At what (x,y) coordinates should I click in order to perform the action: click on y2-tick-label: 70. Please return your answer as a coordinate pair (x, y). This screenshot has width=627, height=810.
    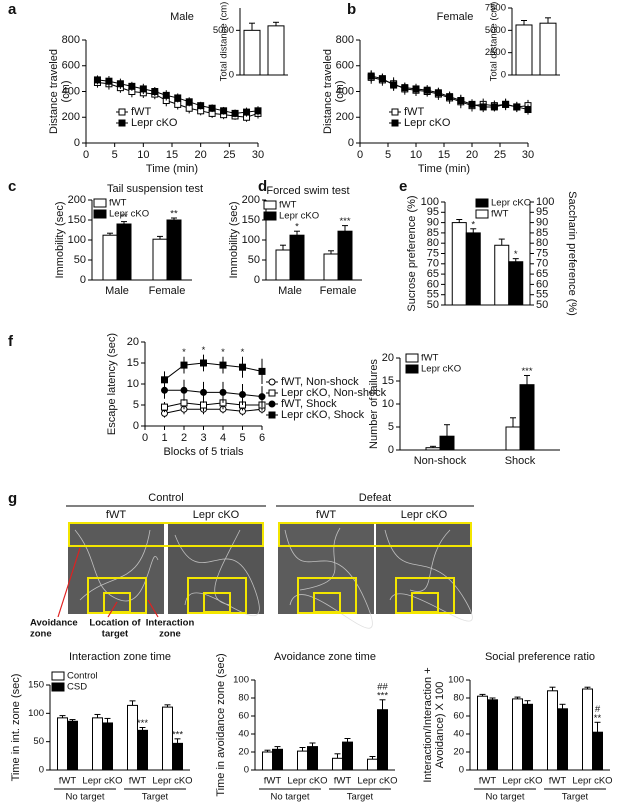
    Looking at the image, I should click on (542, 264).